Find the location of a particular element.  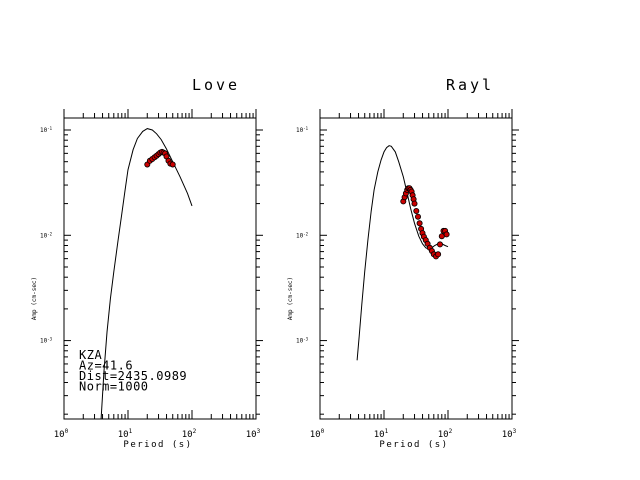

station-annotation: Dist=2435.0989 is located at coordinates (133, 376).